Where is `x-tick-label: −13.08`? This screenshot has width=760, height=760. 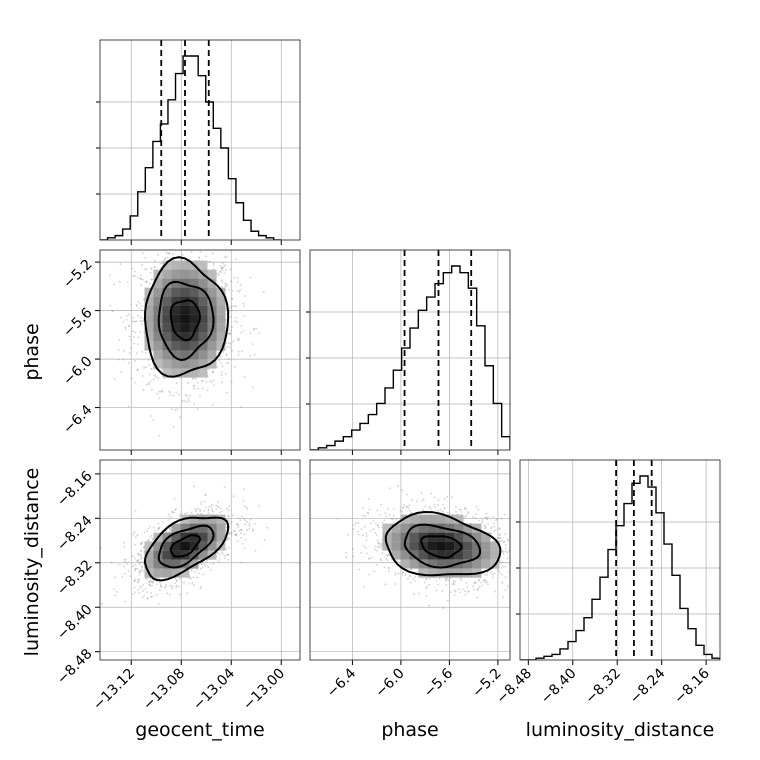 x-tick-label: −13.08 is located at coordinates (164, 690).